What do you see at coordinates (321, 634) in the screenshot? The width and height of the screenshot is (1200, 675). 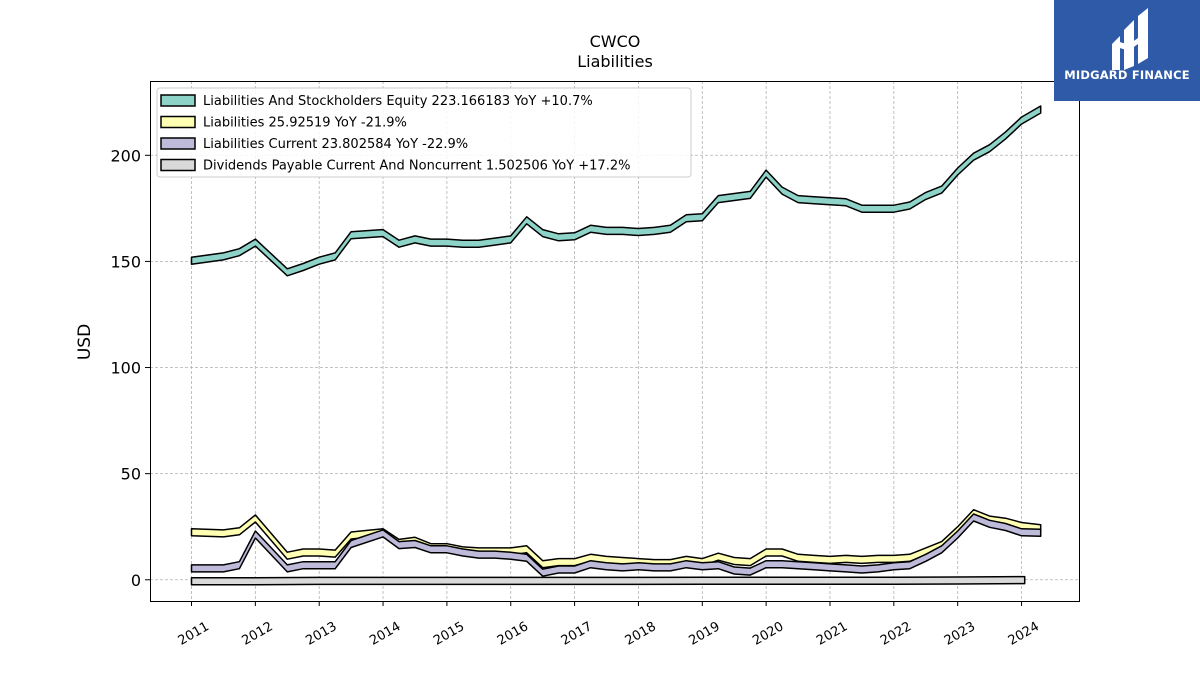 I see `x-tick-label: 2013` at bounding box center [321, 634].